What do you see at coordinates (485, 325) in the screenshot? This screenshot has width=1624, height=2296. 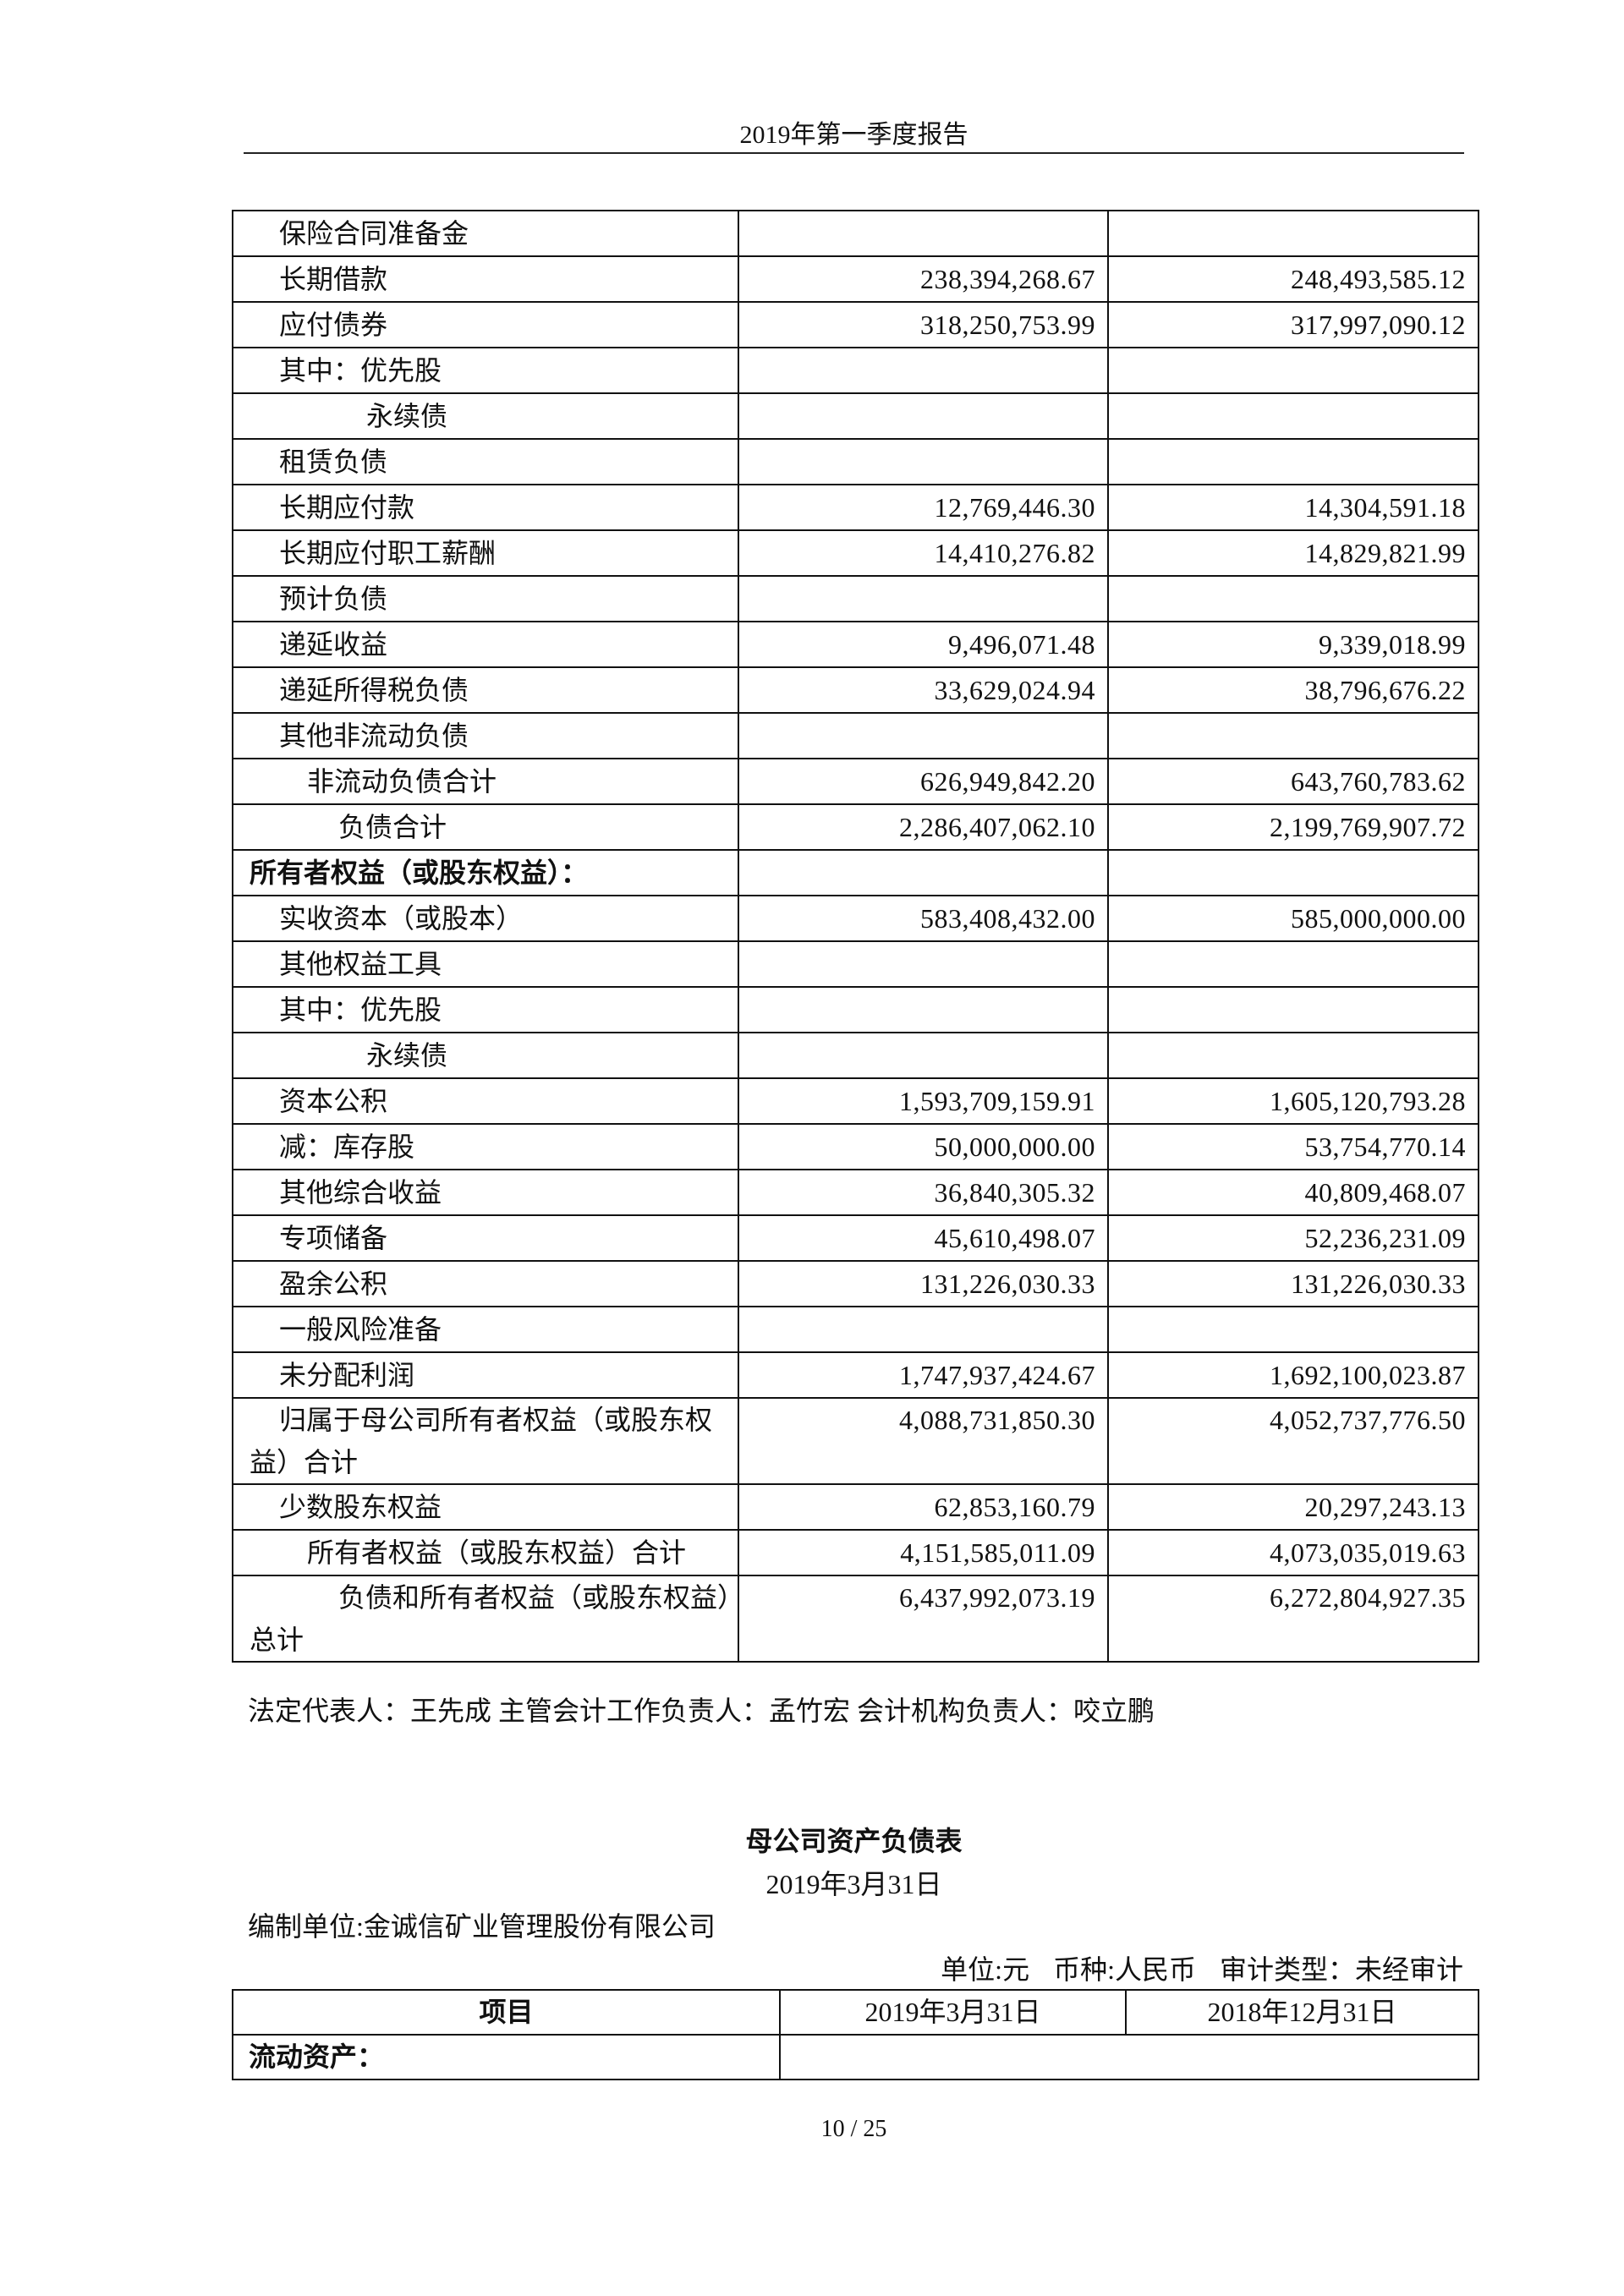 I see `row-label: 应付债券` at bounding box center [485, 325].